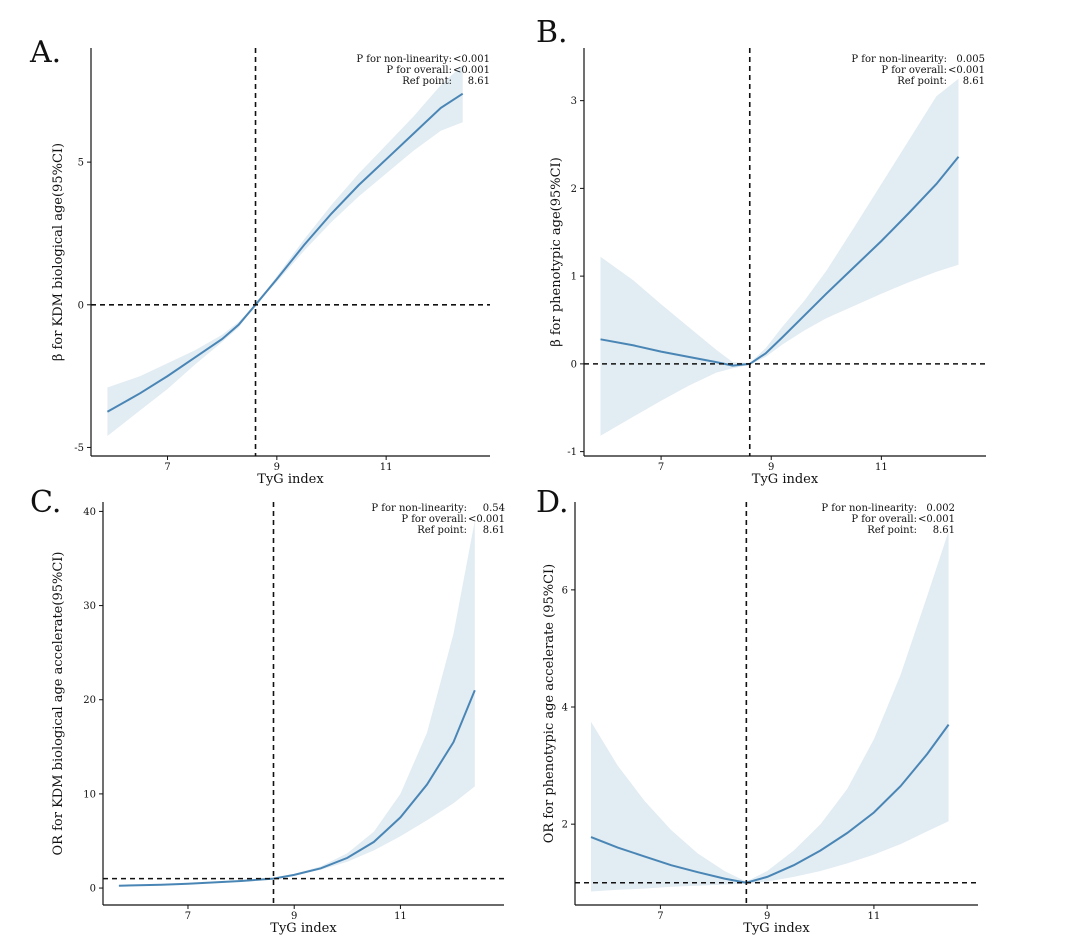  I want to click on annotation-value: 0.005, so click(970, 59).